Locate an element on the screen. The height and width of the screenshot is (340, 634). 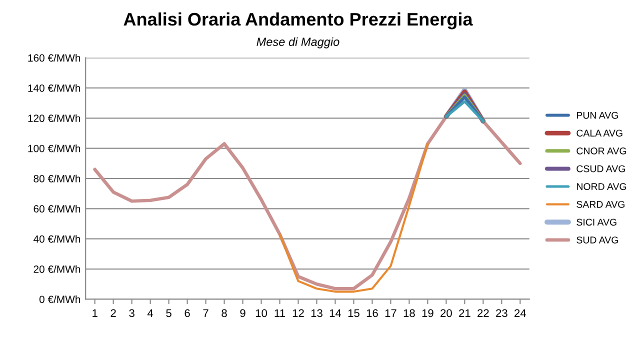
x-tick-label: 18 is located at coordinates (409, 313).